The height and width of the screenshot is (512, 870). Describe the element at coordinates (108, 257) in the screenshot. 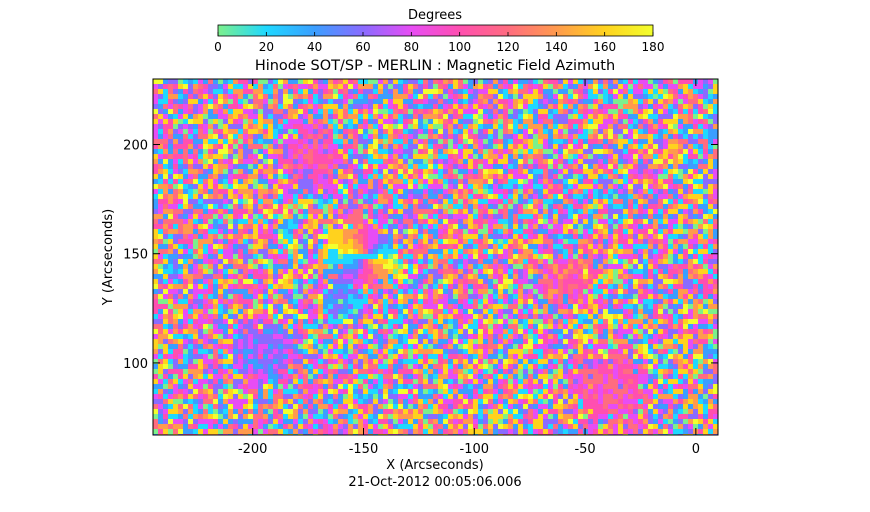

I see `y-axis-label: Y (Arcseconds)` at that location.